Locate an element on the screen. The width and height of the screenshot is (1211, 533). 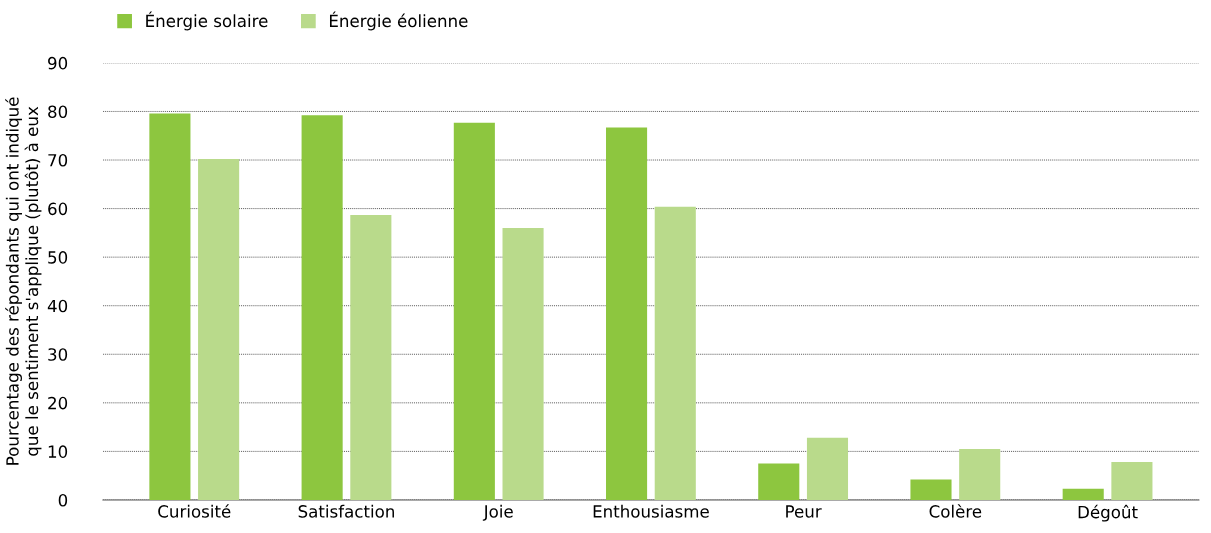
y-tick-label: 50 is located at coordinates (58, 257).